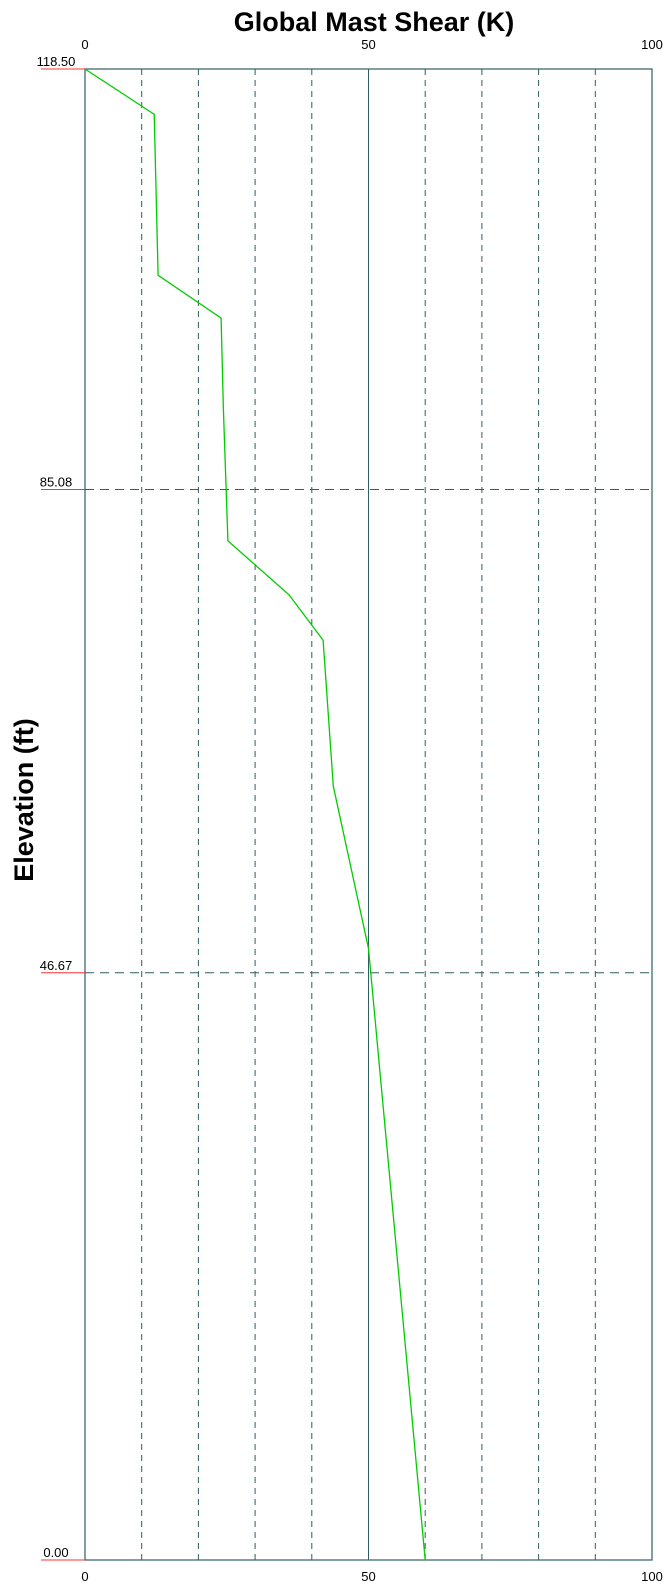 Image resolution: width=670 pixels, height=1588 pixels. Describe the element at coordinates (24, 800) in the screenshot. I see `y-axis-label: Elevation (ft)` at that location.